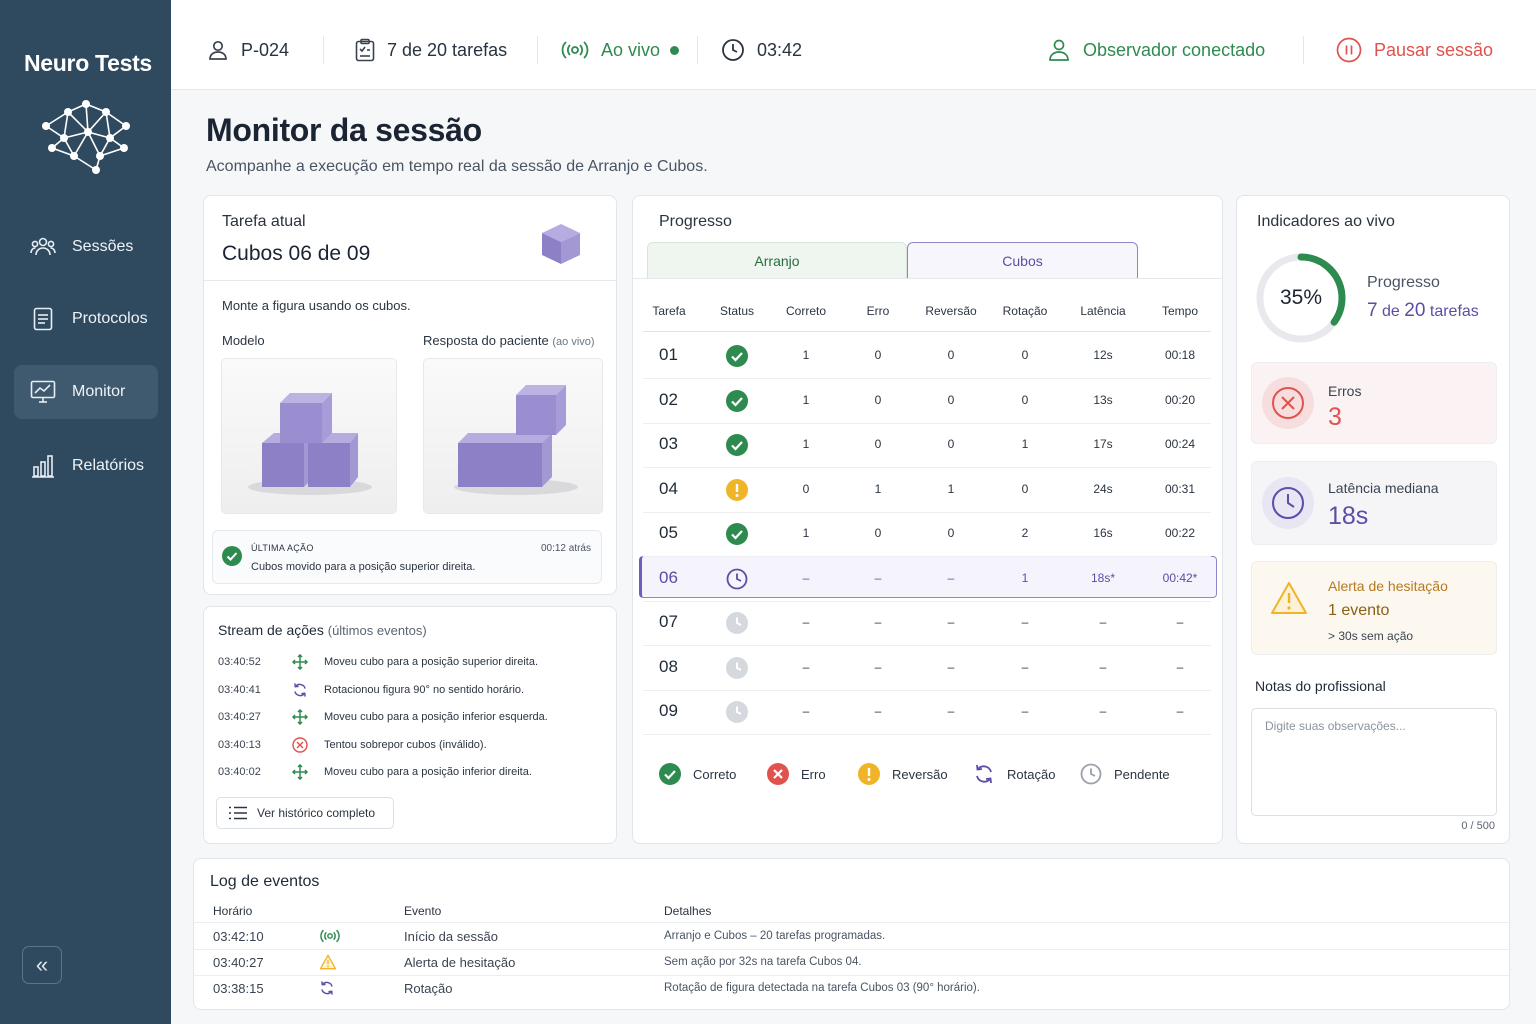 This screenshot has width=1536, height=1024. What do you see at coordinates (1025, 533) in the screenshot?
I see `table-cell-rotacao: 2` at bounding box center [1025, 533].